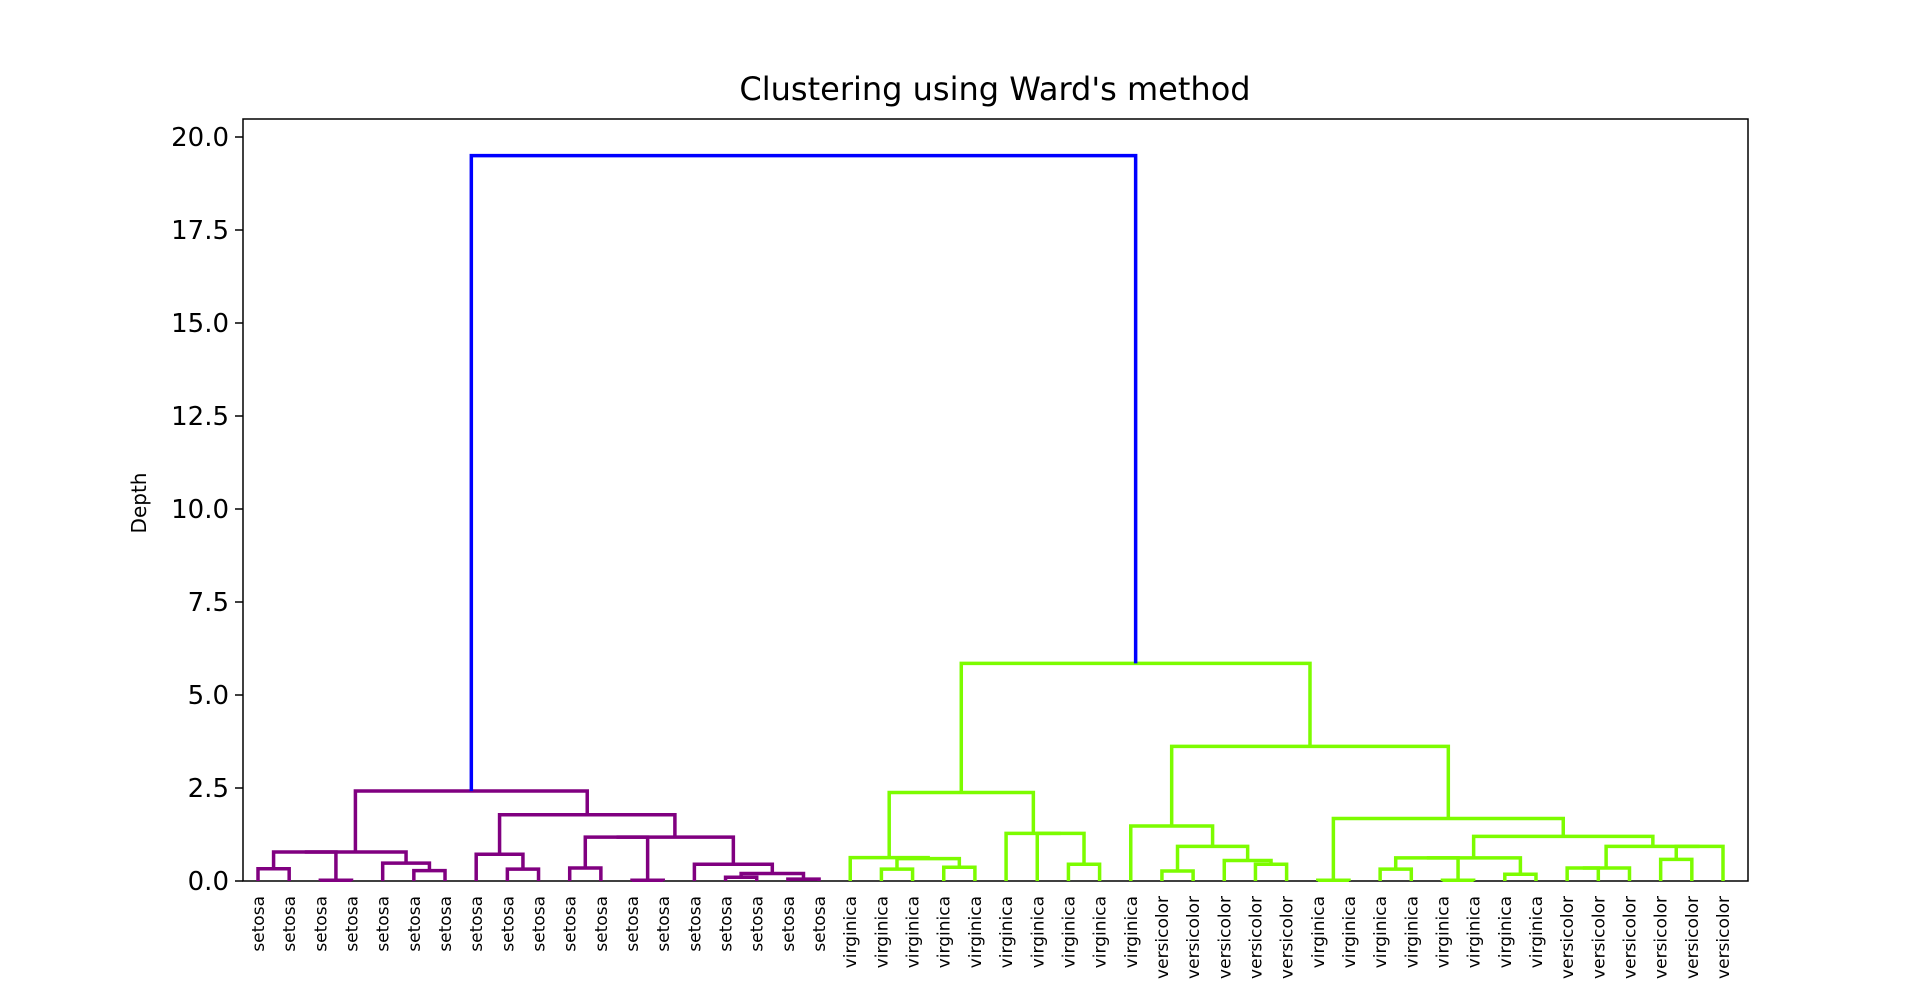 Image resolution: width=1920 pixels, height=981 pixels. Describe the element at coordinates (208, 603) in the screenshot. I see `y-tick-label: 7.5` at that location.